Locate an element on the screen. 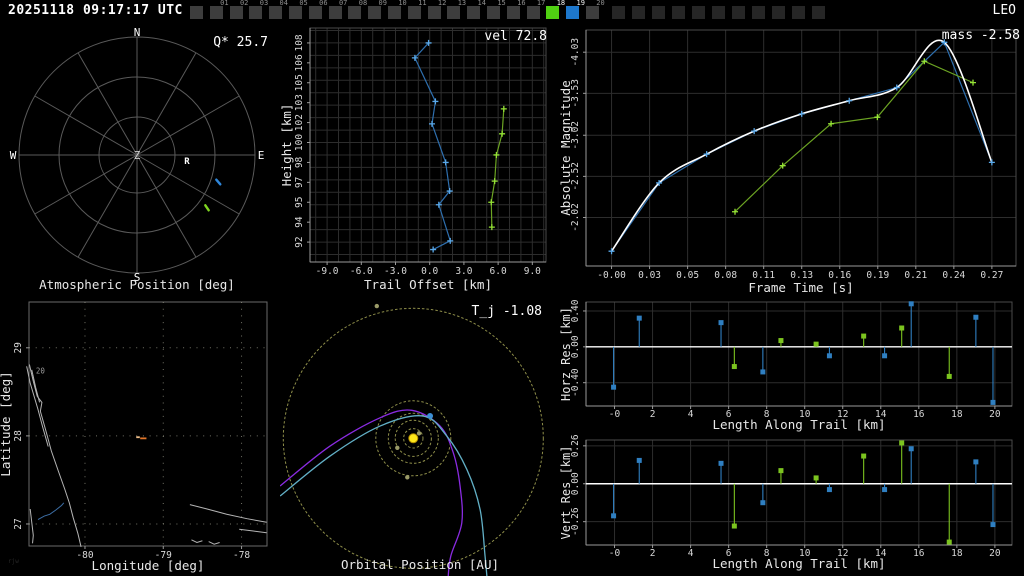 The width and height of the screenshot is (1024, 576). frame-cell-10: 10 is located at coordinates (397, 10).